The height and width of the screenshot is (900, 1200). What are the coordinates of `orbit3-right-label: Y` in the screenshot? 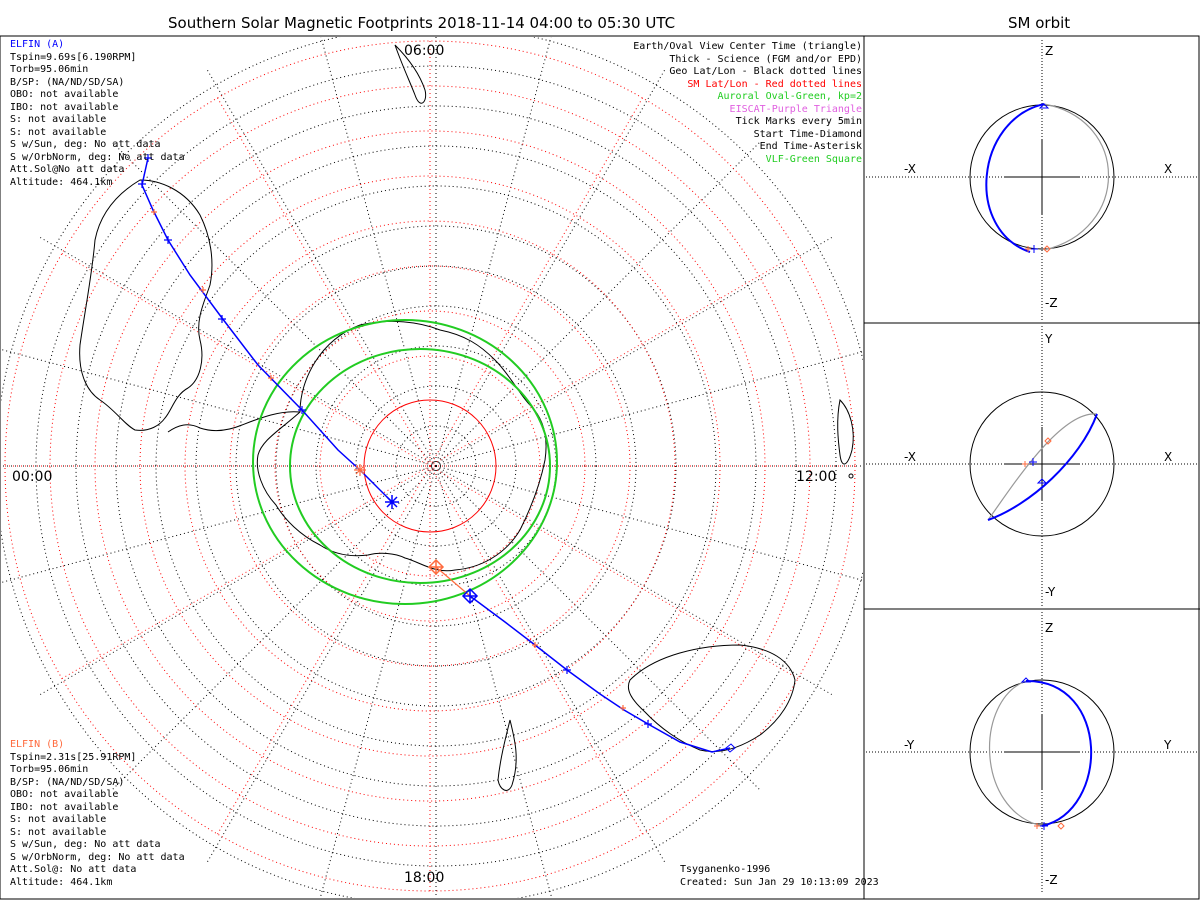 It's located at (1168, 745).